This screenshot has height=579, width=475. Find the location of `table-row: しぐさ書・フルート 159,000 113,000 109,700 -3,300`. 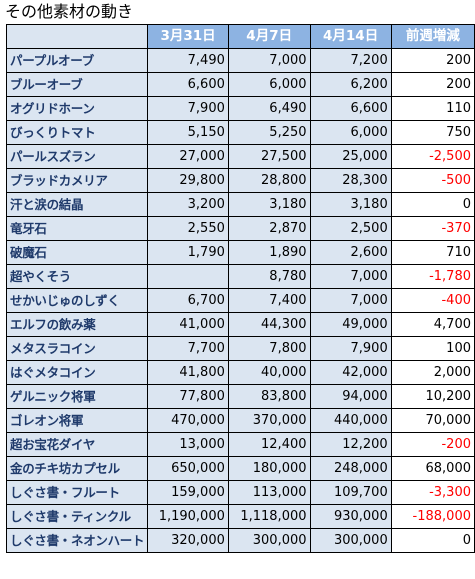

table-row: しぐさ書・フルート 159,000 113,000 109,700 -3,300 is located at coordinates (240, 492).